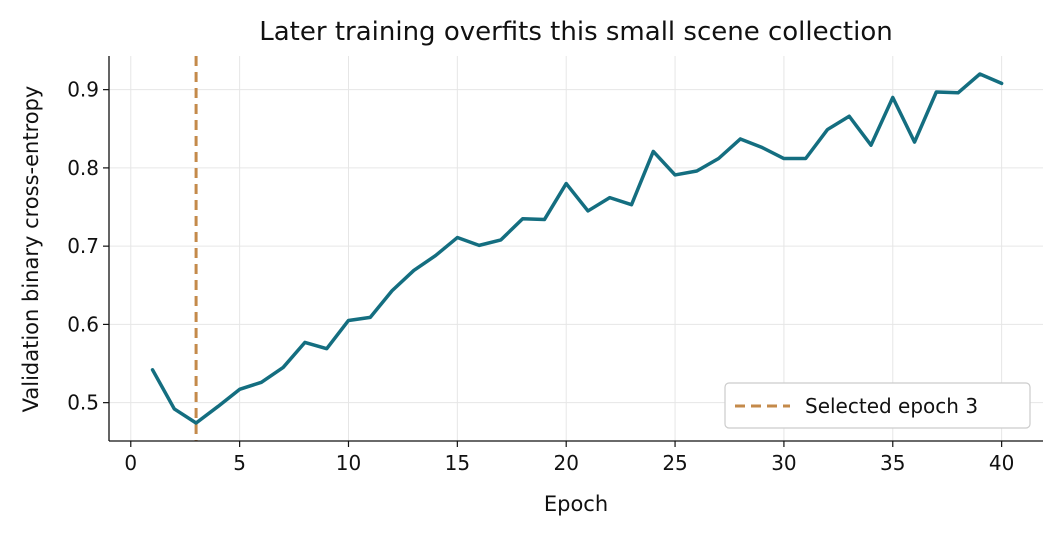 The image size is (1061, 535). What do you see at coordinates (576, 504) in the screenshot?
I see `x-axis-label: Epoch` at bounding box center [576, 504].